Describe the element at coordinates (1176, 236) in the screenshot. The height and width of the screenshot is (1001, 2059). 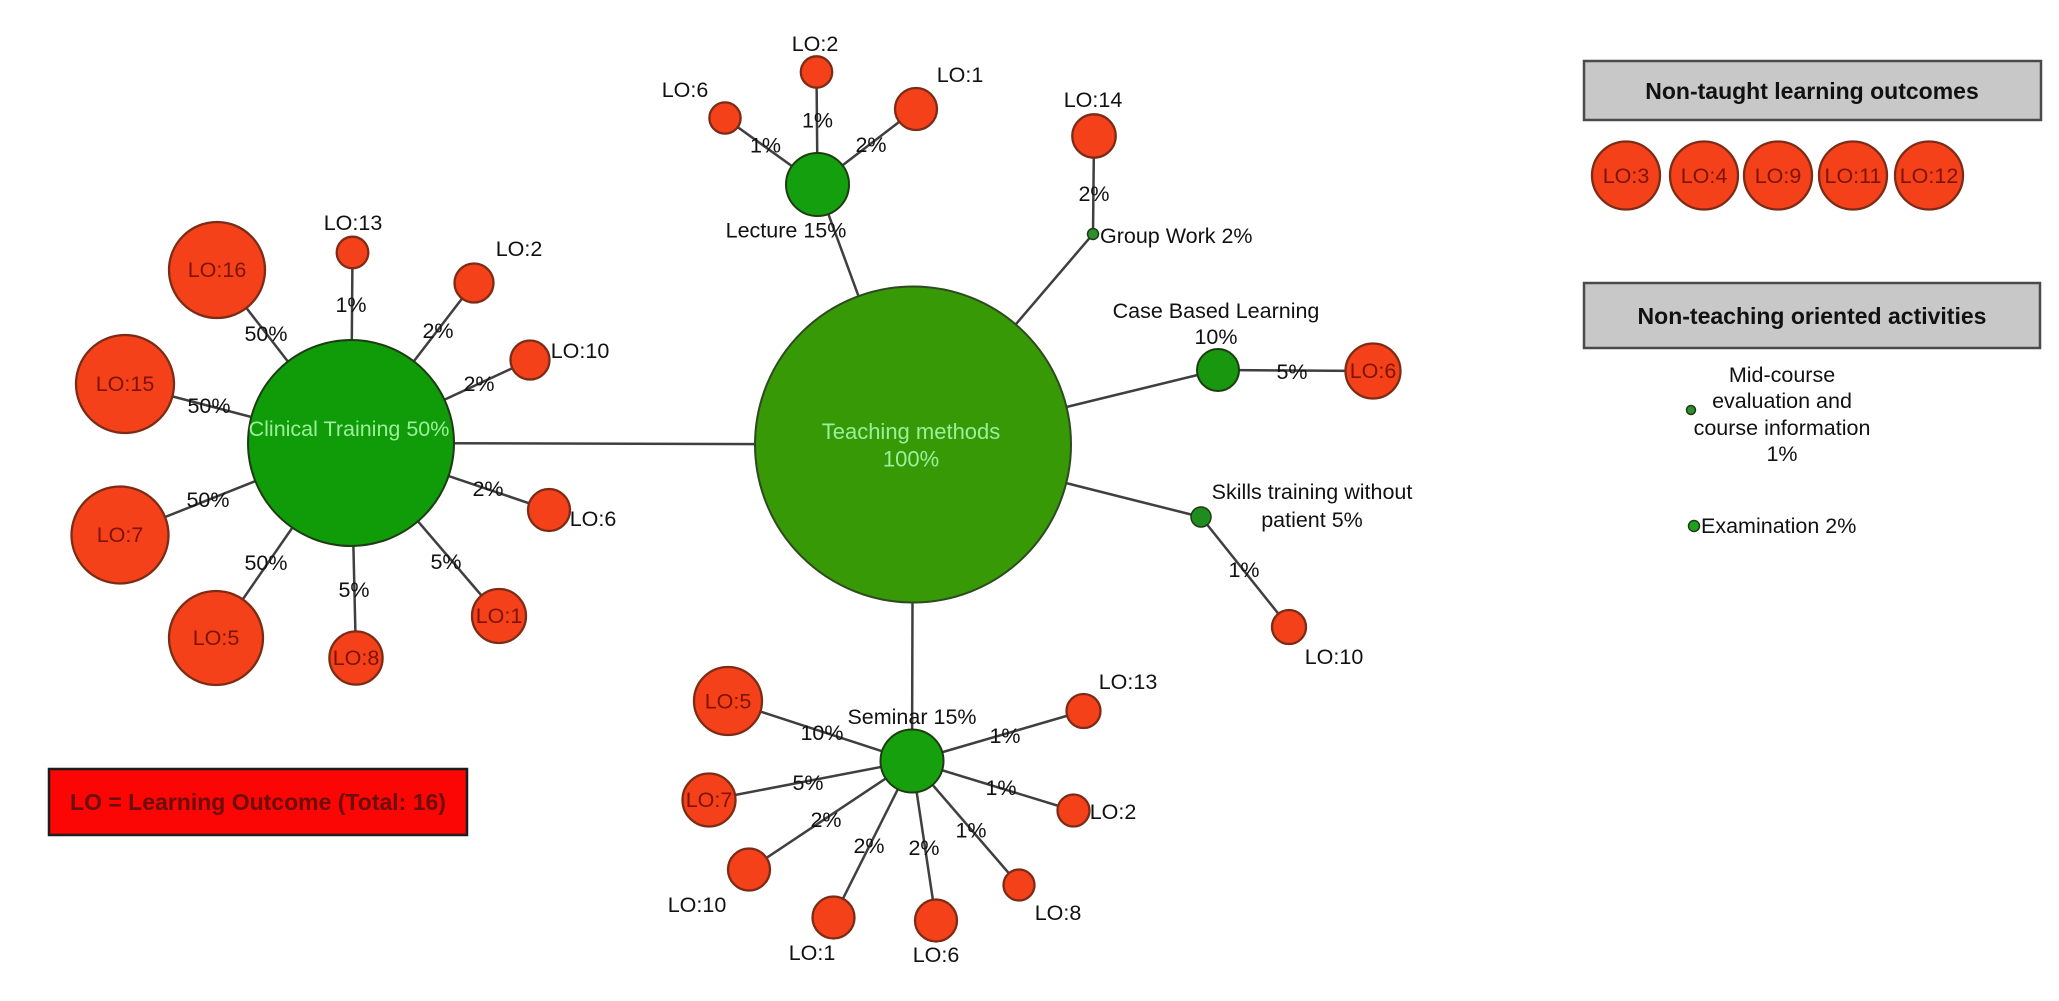
I see `svg-text: Group Work 2%` at that location.